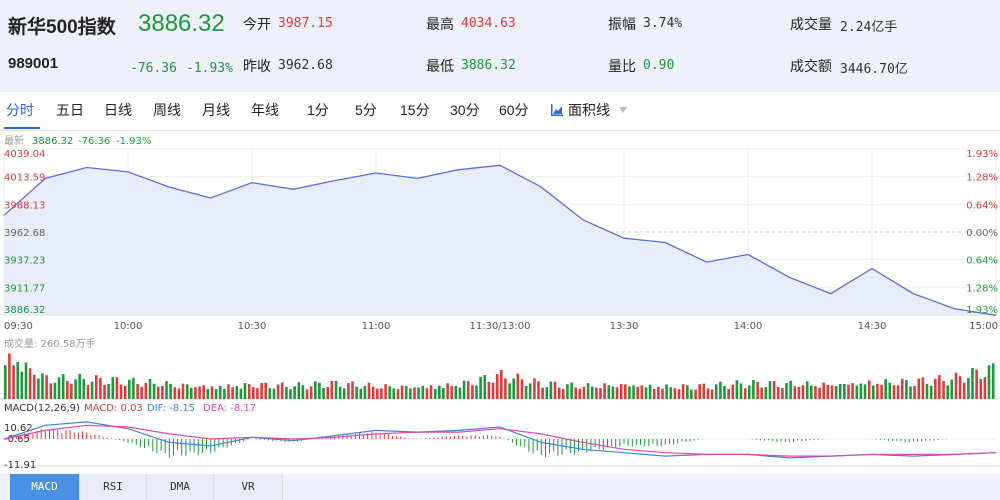  Describe the element at coordinates (366, 110) in the screenshot. I see `tab-5min: 5分` at that location.